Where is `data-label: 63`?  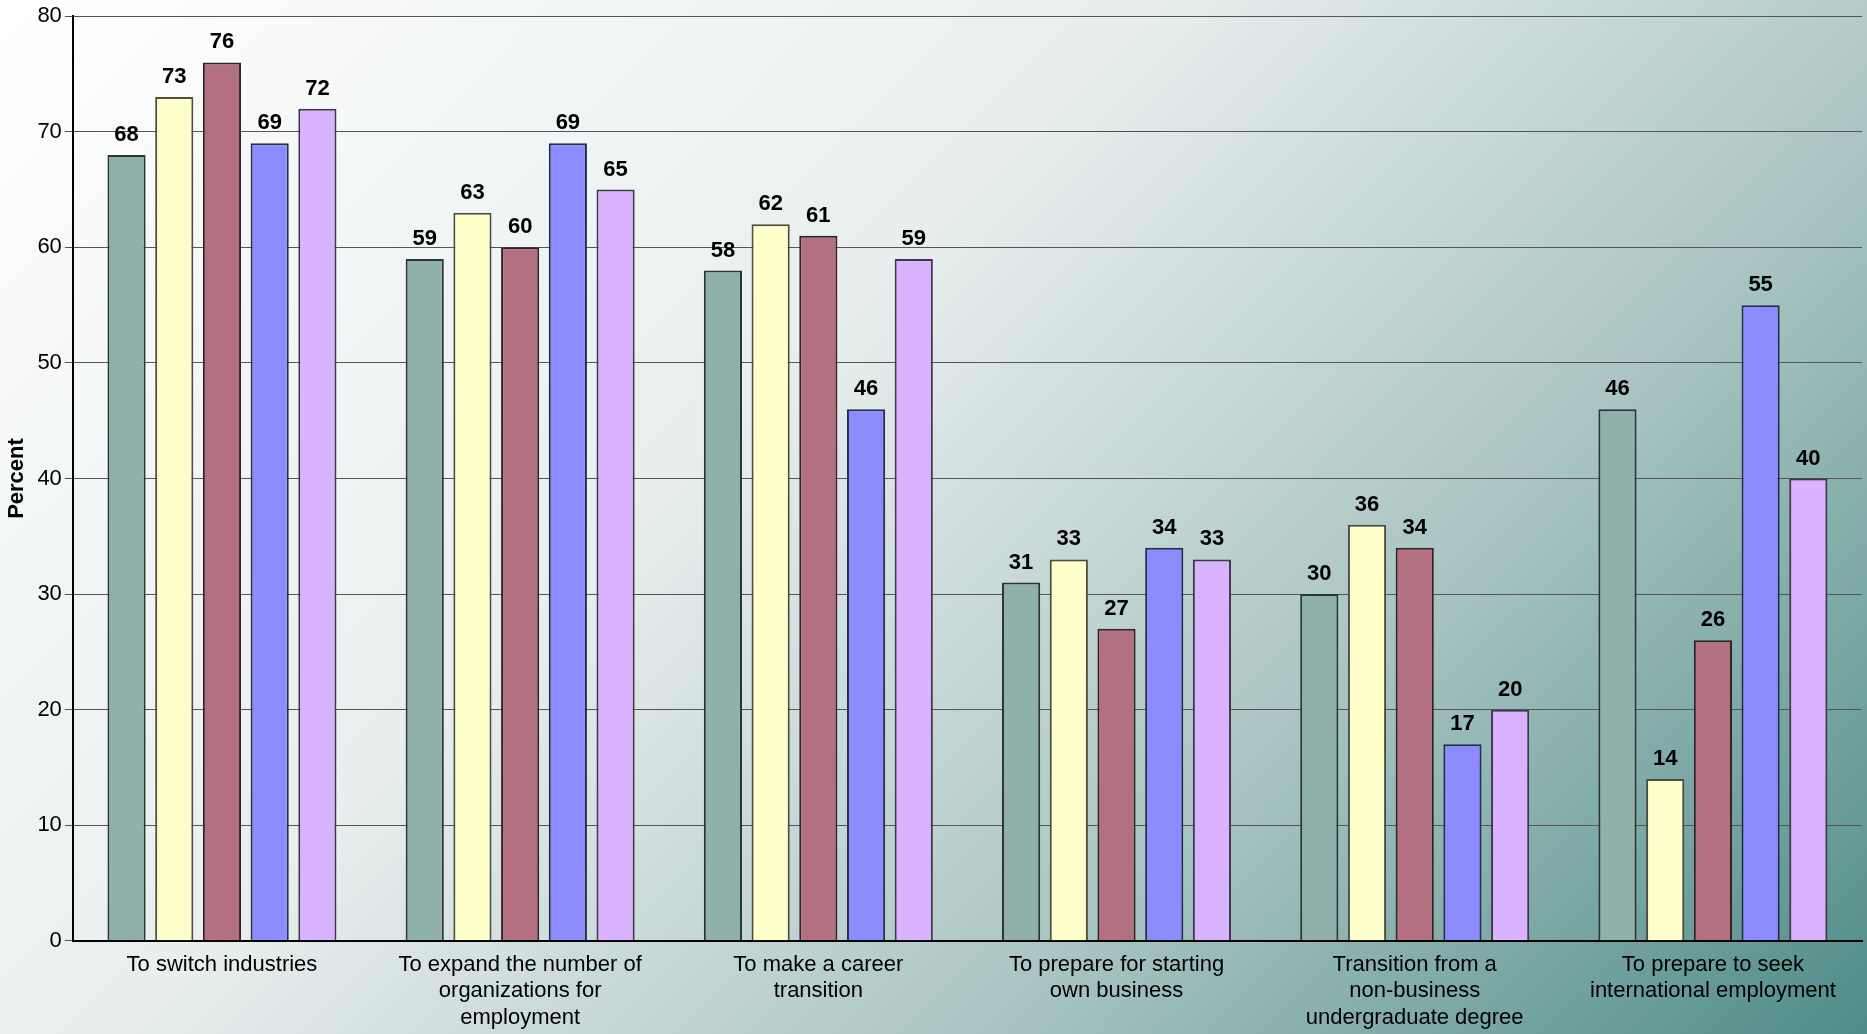 data-label: 63 is located at coordinates (472, 191).